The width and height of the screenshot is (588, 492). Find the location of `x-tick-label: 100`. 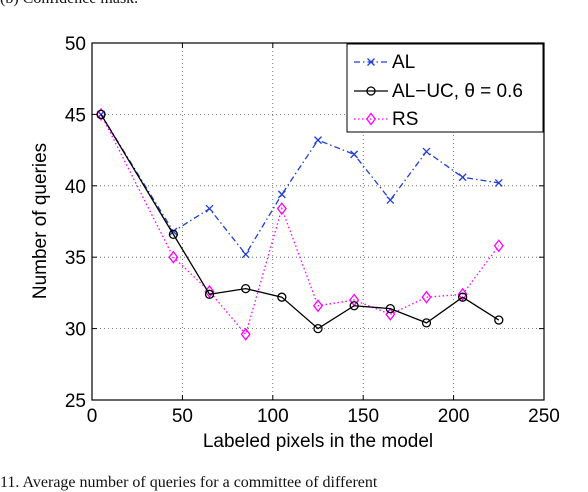

x-tick-label: 100 is located at coordinates (273, 416).